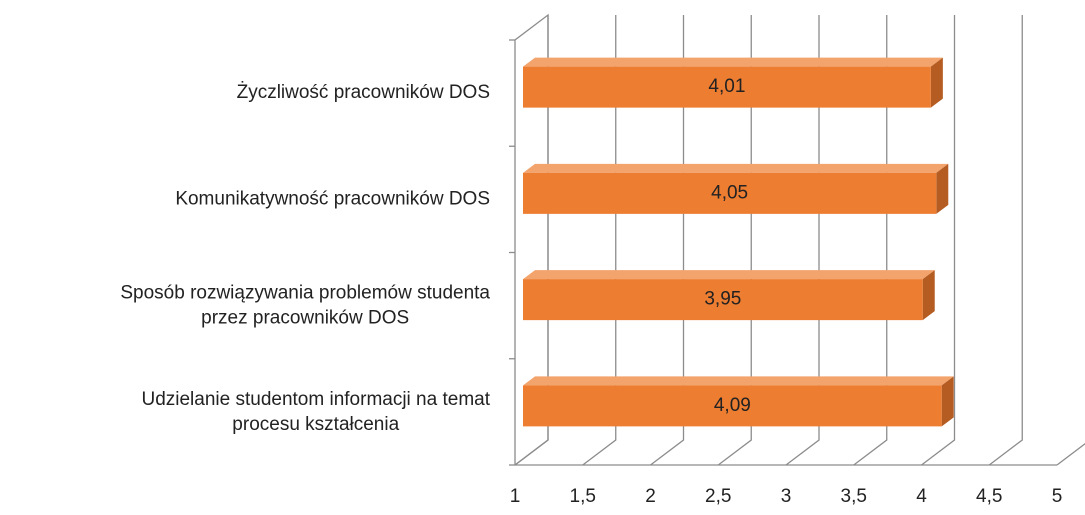 This screenshot has width=1085, height=515. I want to click on label-line: Życzliwość pracowników DOS, so click(363, 92).